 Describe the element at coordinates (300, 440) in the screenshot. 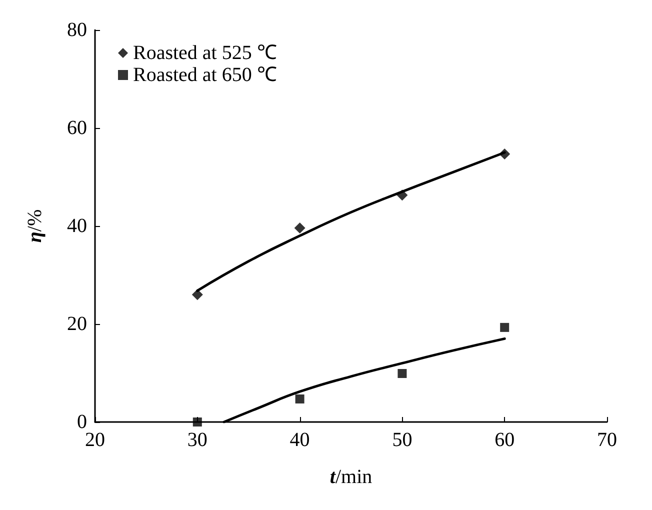

I see `x-tick-label: 40` at that location.